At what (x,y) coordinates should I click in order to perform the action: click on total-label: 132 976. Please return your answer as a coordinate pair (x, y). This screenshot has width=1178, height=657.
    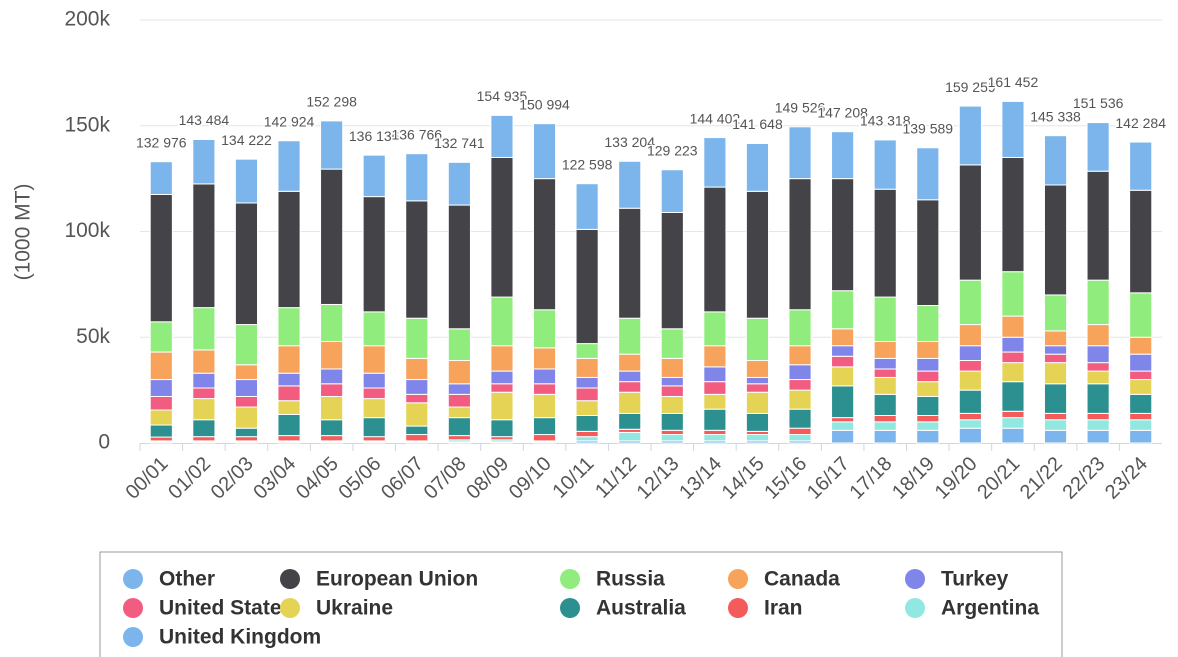
    Looking at the image, I should click on (161, 142).